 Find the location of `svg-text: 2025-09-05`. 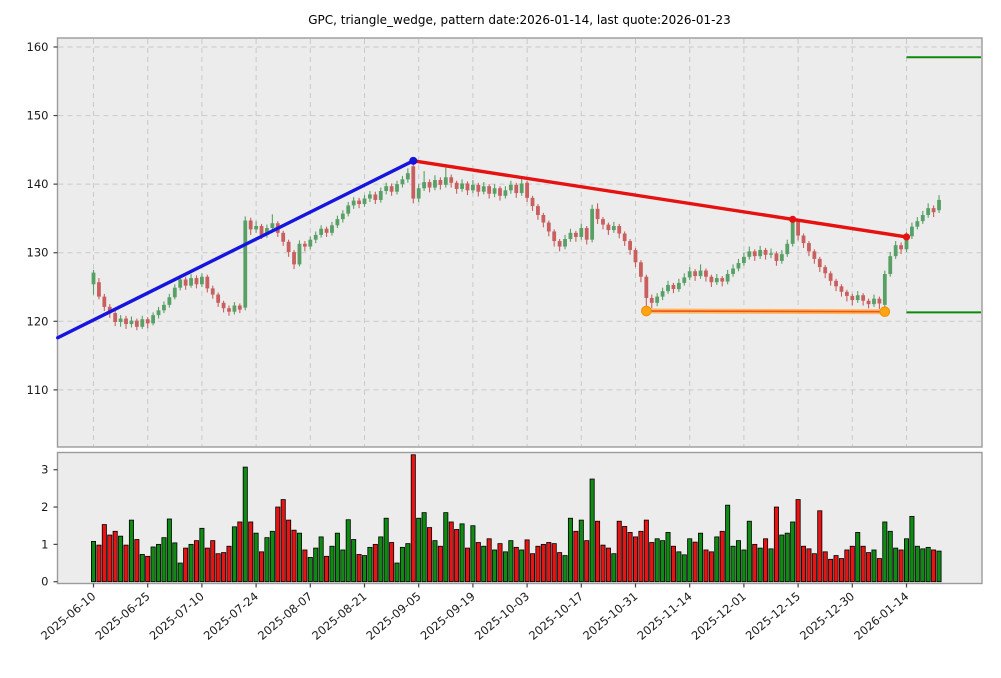

svg-text: 2025-09-05 is located at coordinates (393, 616).